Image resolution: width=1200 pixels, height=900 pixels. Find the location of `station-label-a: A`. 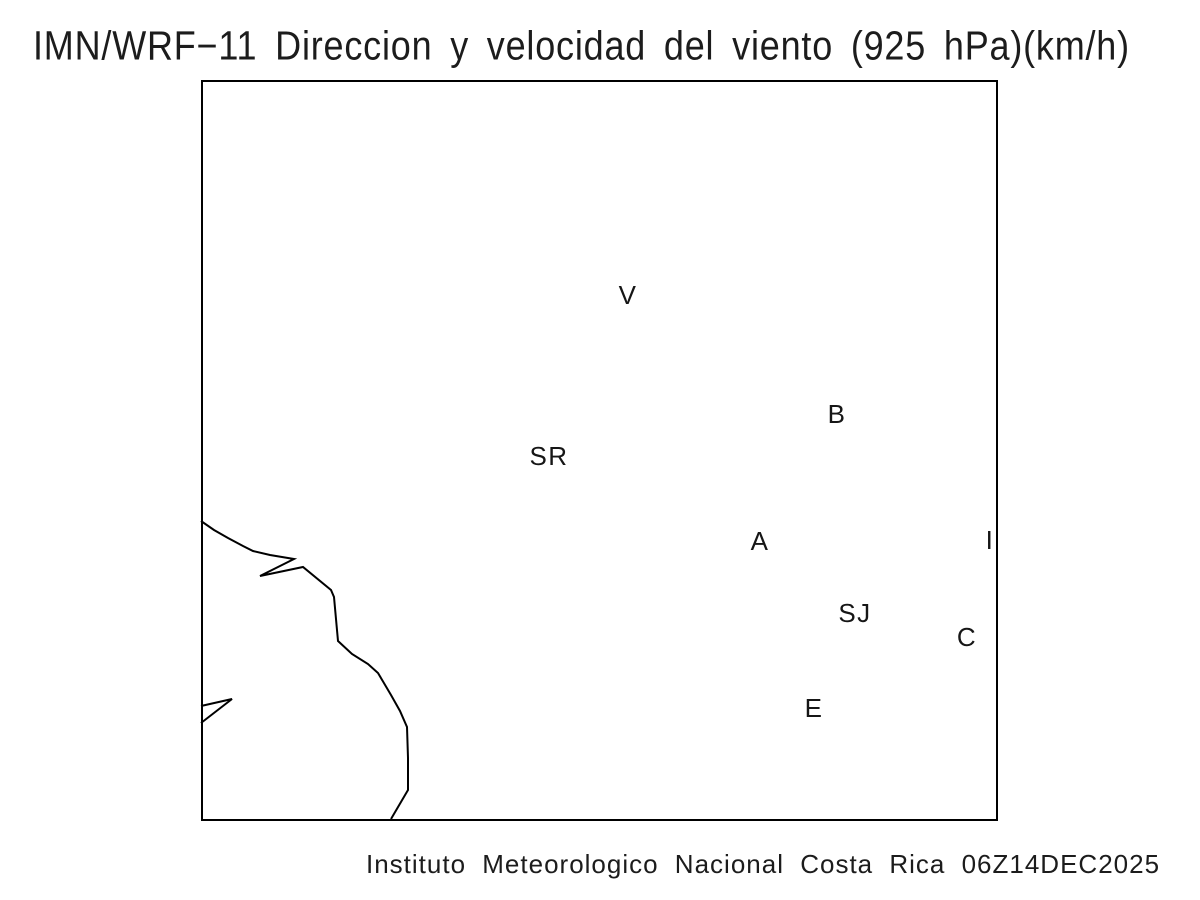

station-label-a: A is located at coordinates (760, 541).